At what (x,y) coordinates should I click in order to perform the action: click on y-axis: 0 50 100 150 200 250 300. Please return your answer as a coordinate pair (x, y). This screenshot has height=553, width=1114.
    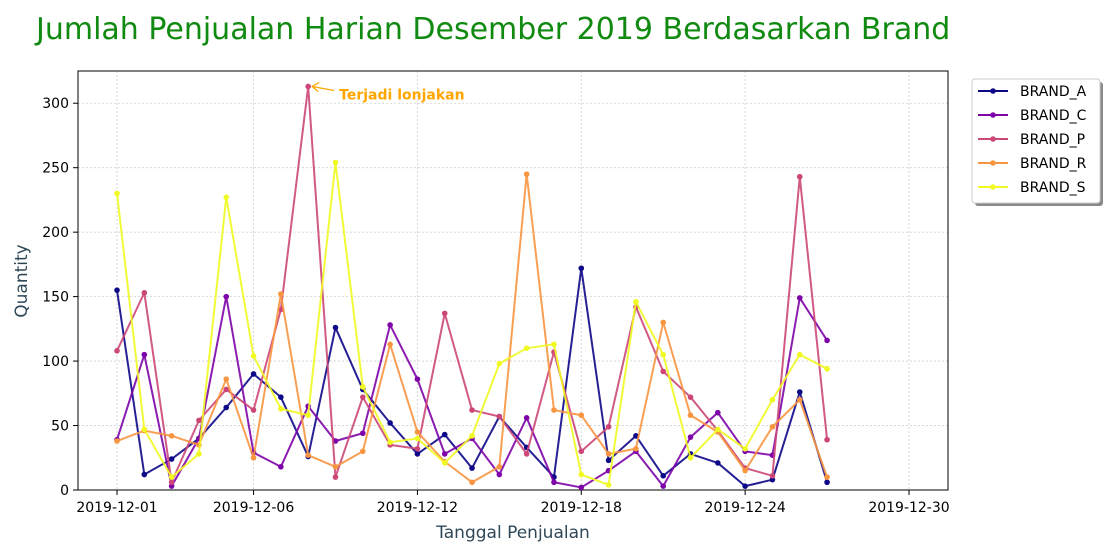
    Looking at the image, I should click on (60, 297).